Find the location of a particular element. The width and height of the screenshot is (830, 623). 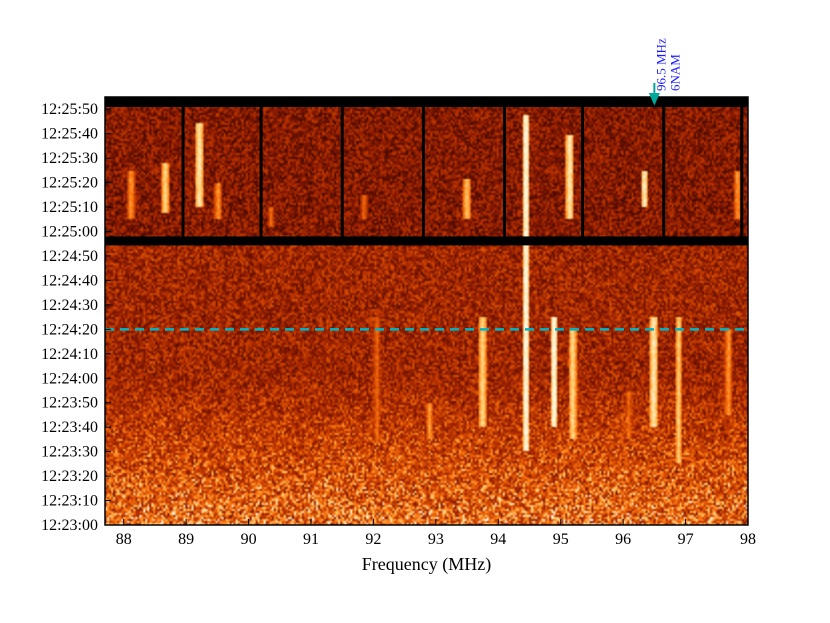

annotation-station-label: 6NAM is located at coordinates (674, 72).